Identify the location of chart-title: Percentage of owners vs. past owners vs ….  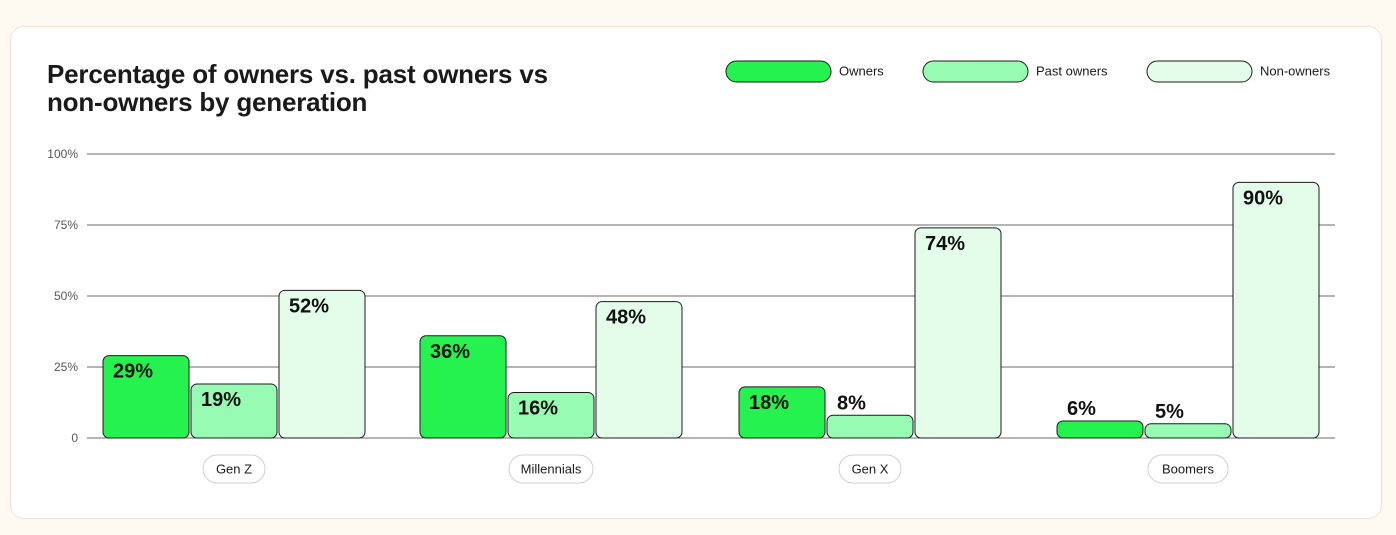
(347, 88).